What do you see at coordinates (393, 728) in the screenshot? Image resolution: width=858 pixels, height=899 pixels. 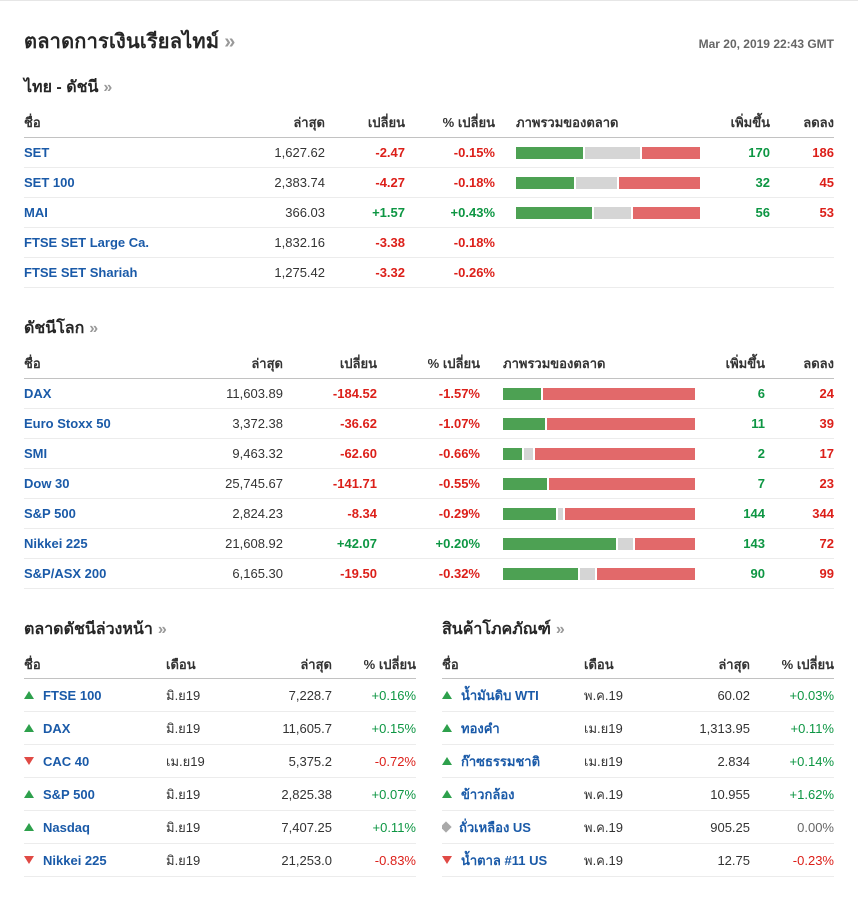 I see `percent-change-value: +0.15%` at bounding box center [393, 728].